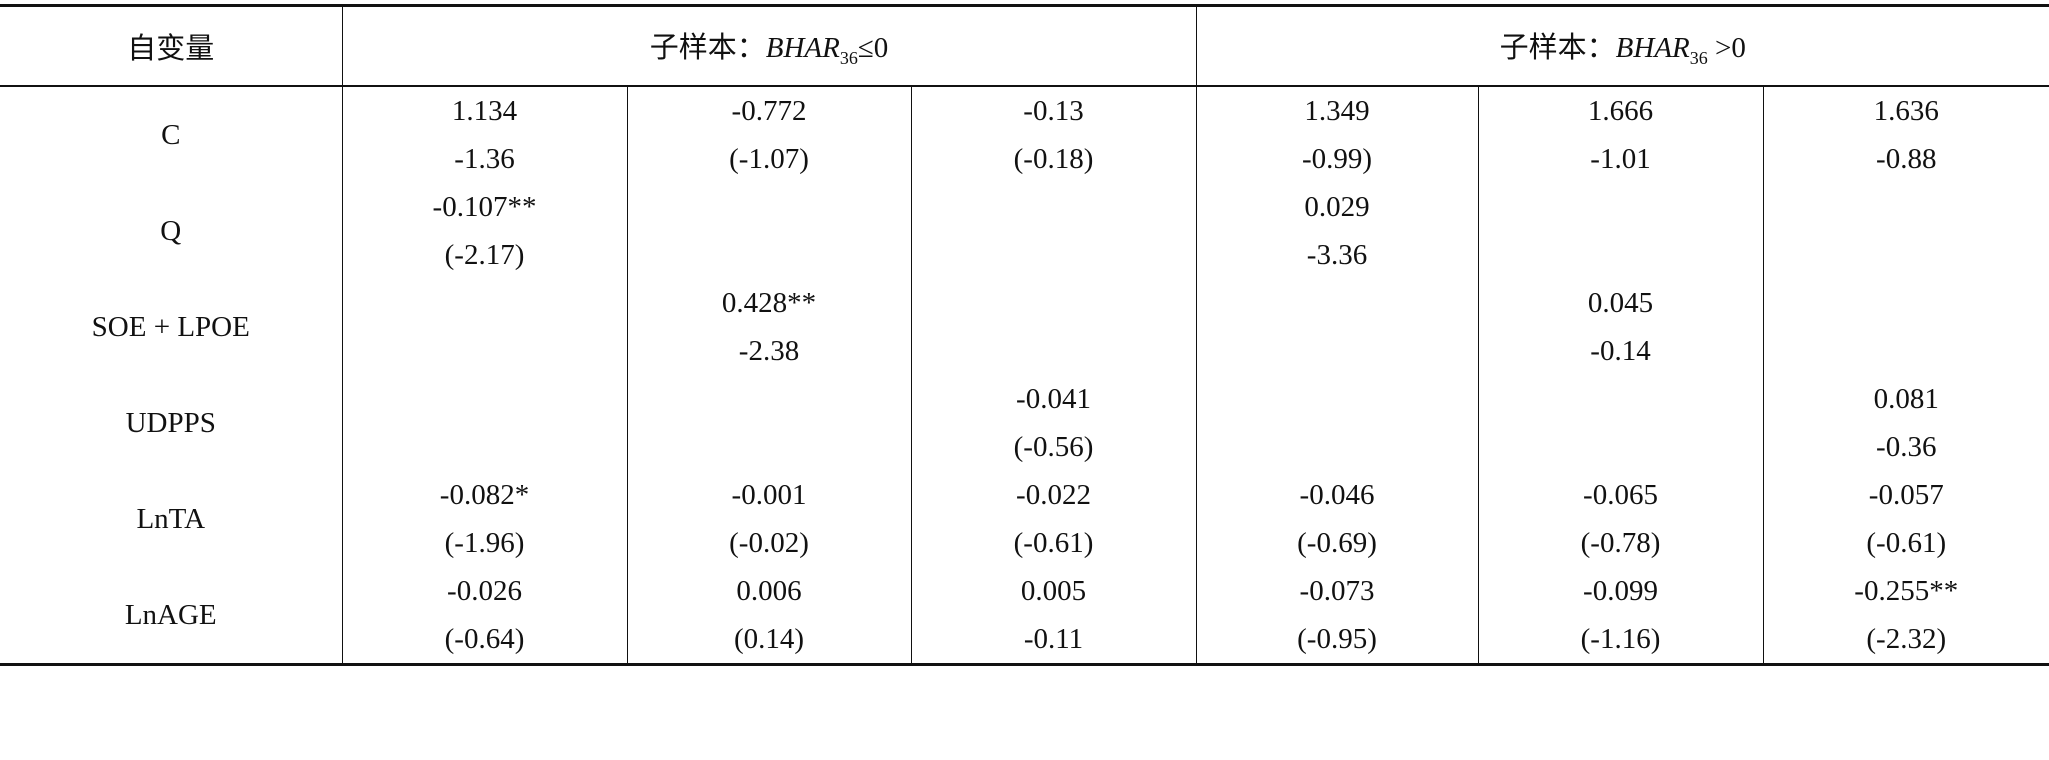 This screenshot has width=2049, height=760. What do you see at coordinates (171, 518) in the screenshot?
I see `row-label: LnTA` at bounding box center [171, 518].